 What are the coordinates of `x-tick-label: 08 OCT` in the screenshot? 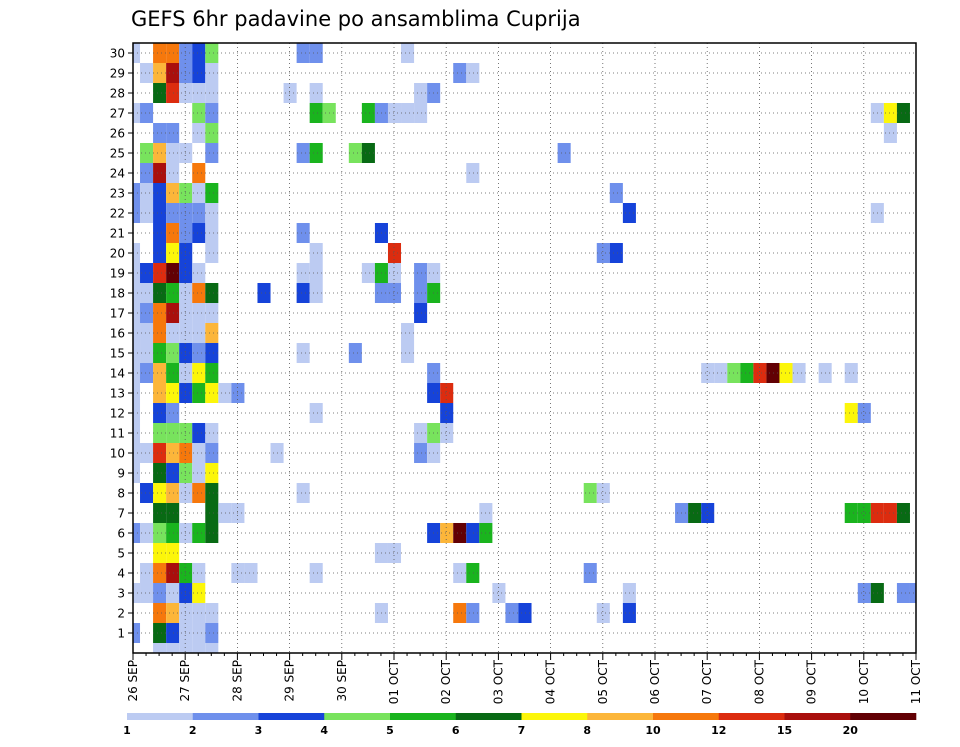 It's located at (759, 681).